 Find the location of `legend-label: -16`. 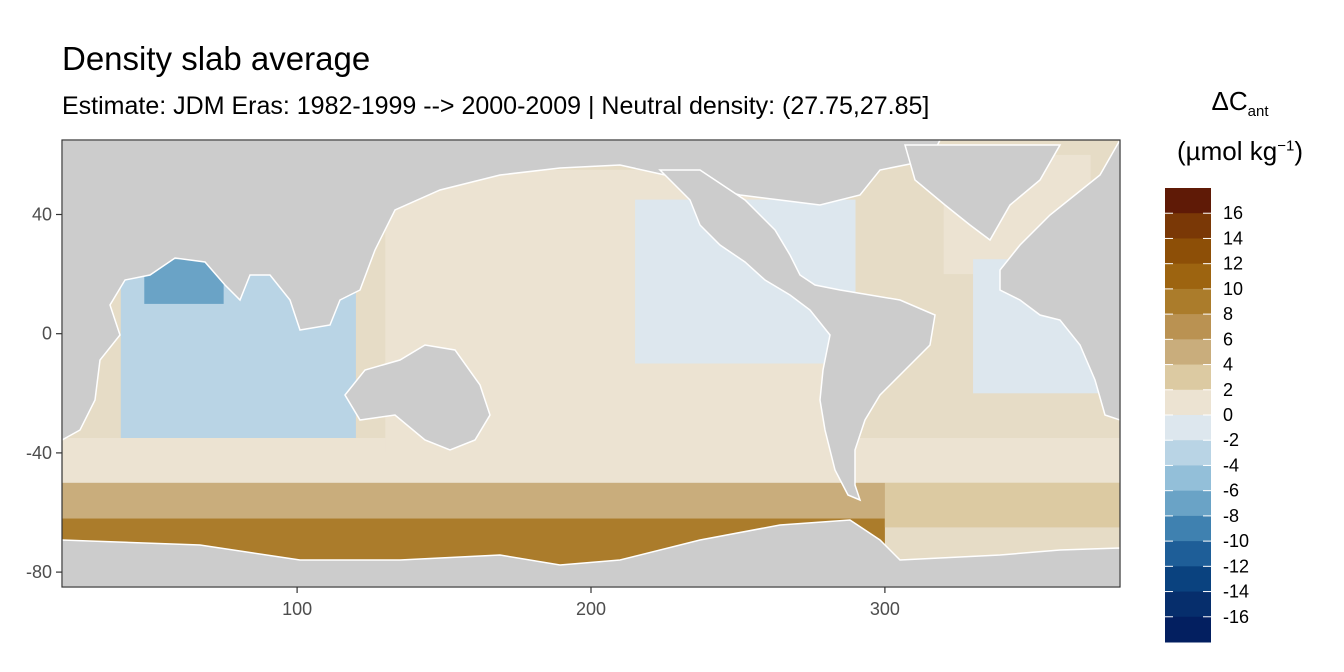

legend-label: -16 is located at coordinates (1236, 617).